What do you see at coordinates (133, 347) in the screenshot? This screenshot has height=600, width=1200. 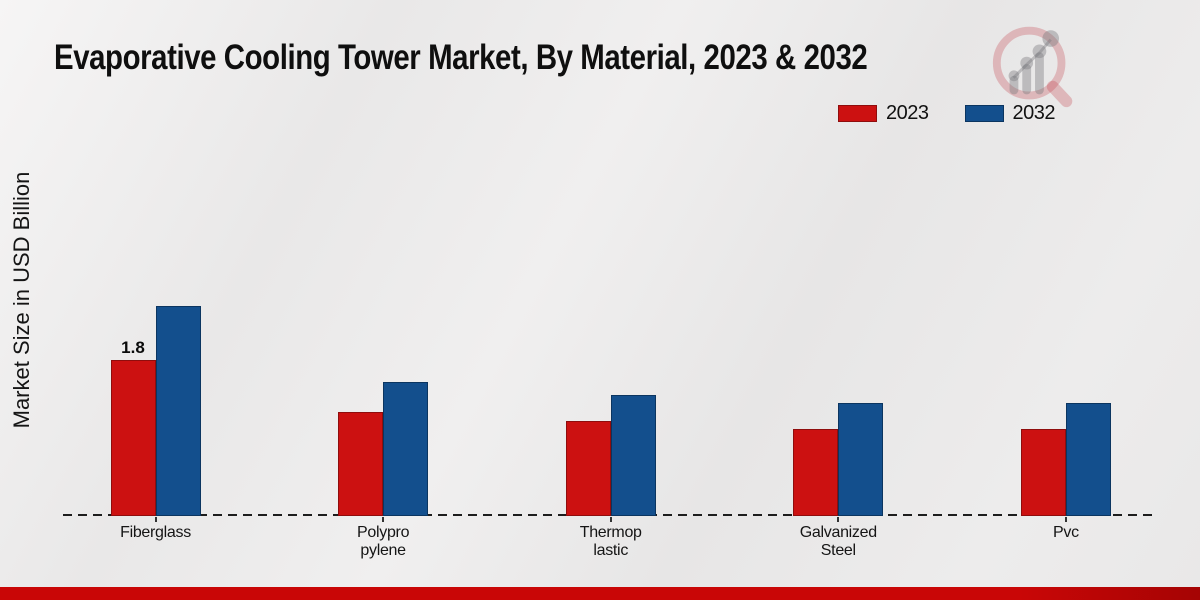 I see `bar-value-label-fiberglass: 1.8` at bounding box center [133, 347].